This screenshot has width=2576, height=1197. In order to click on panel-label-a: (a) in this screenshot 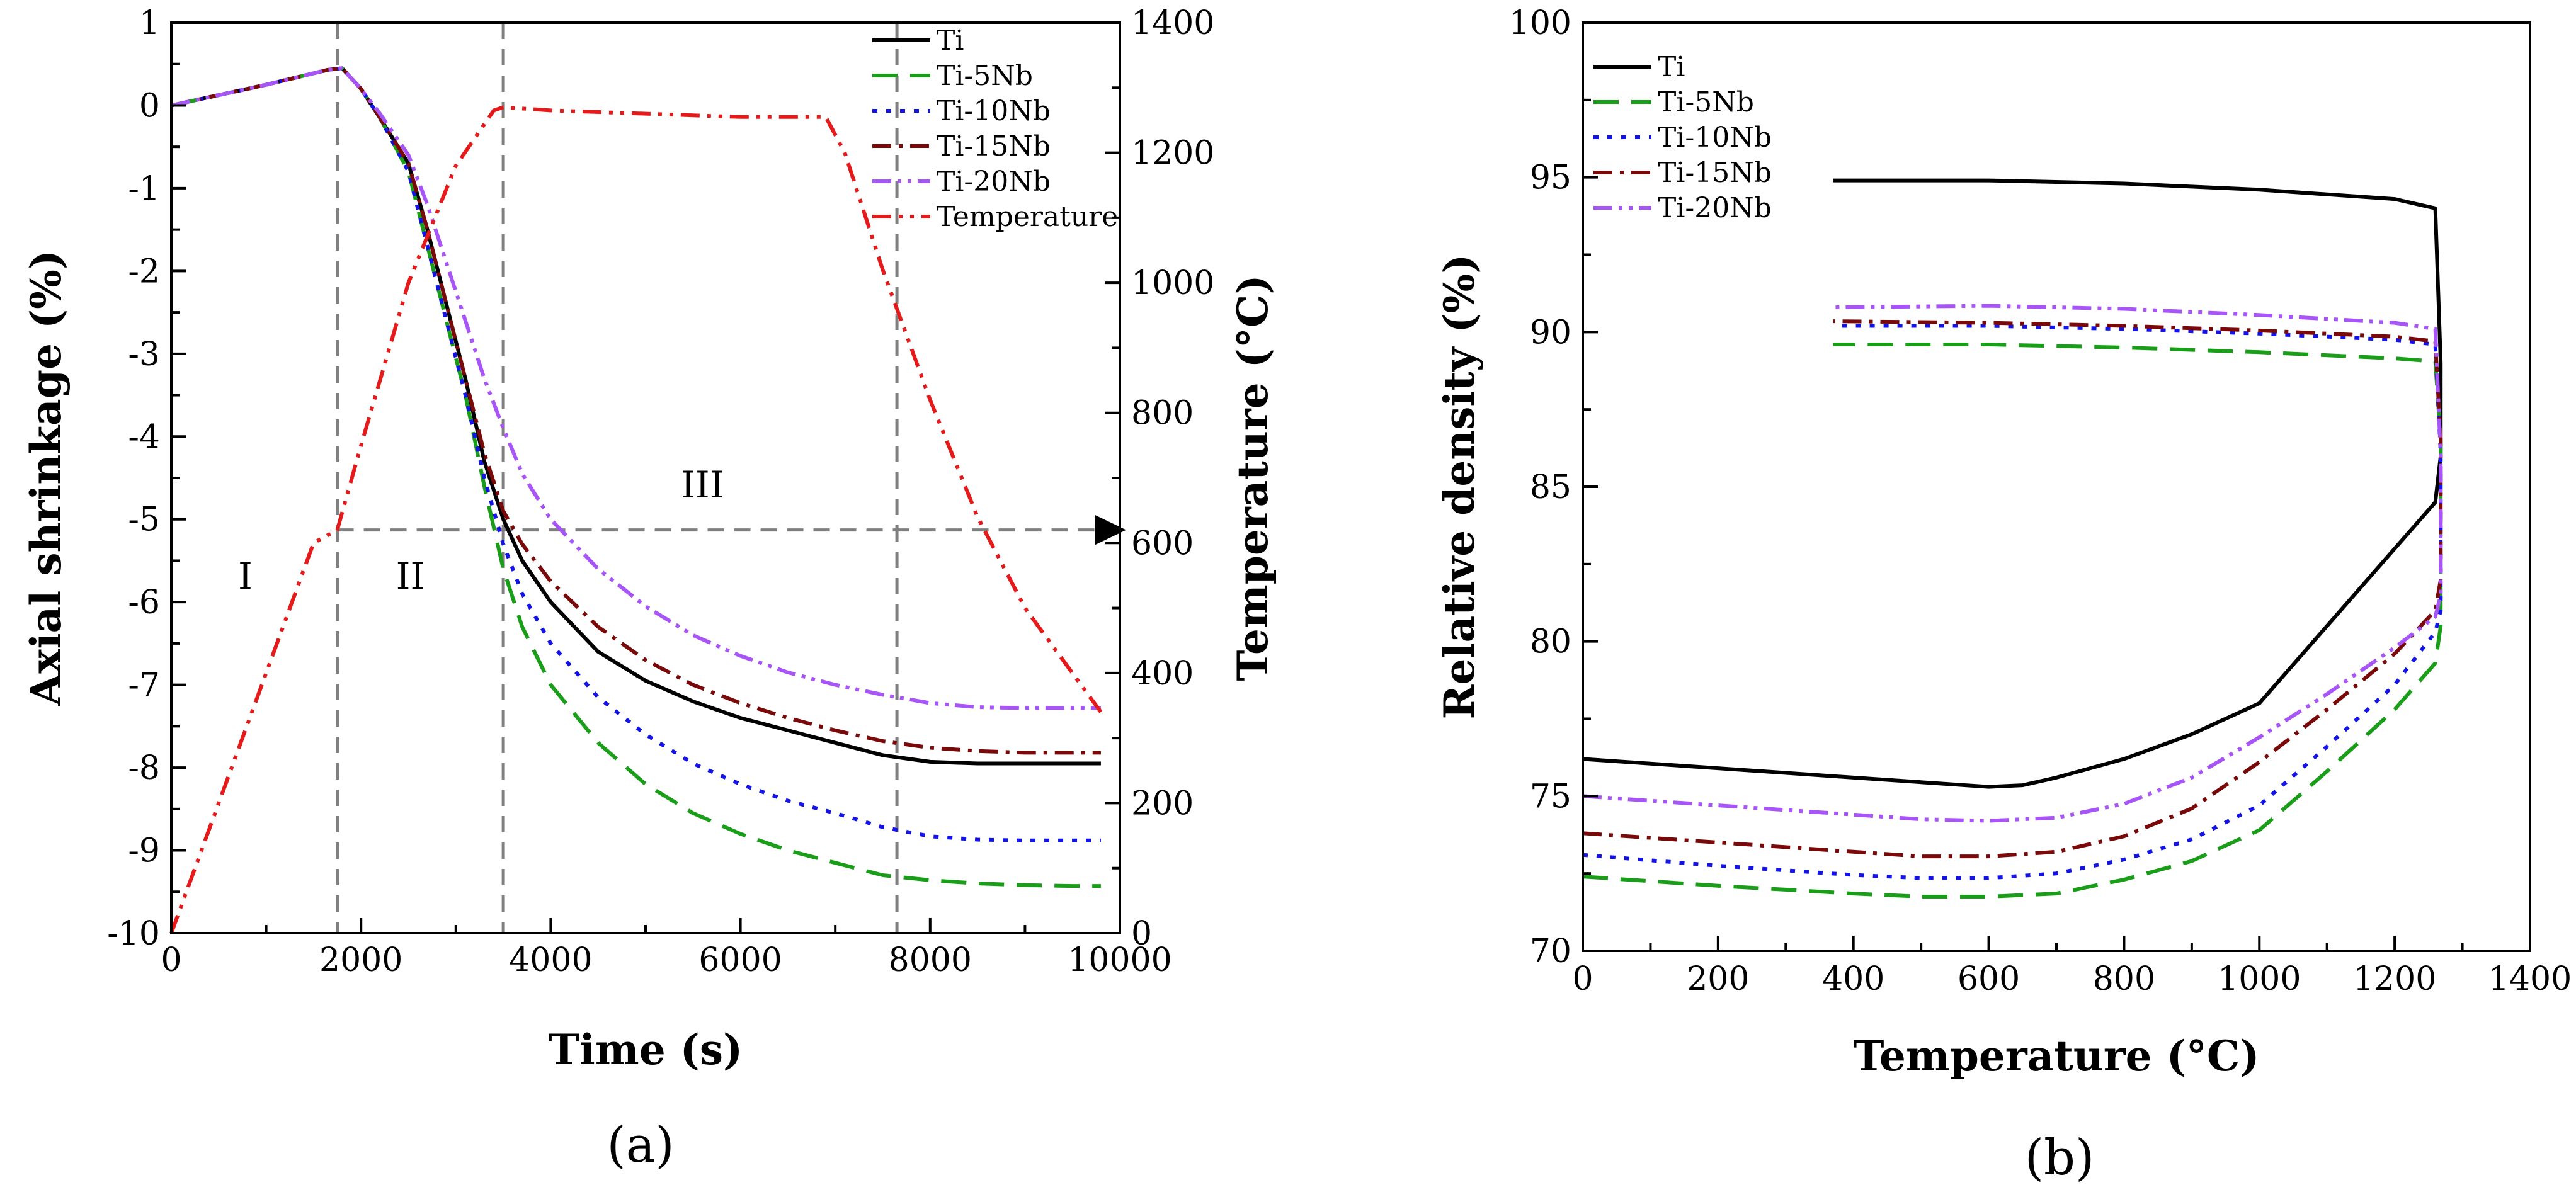, I will do `click(640, 1145)`.